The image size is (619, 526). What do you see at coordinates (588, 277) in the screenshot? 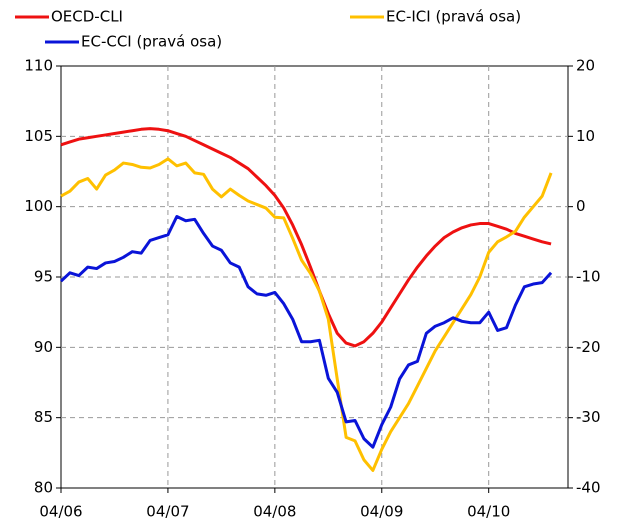
I see `y2-tick-label: -10` at bounding box center [588, 277].